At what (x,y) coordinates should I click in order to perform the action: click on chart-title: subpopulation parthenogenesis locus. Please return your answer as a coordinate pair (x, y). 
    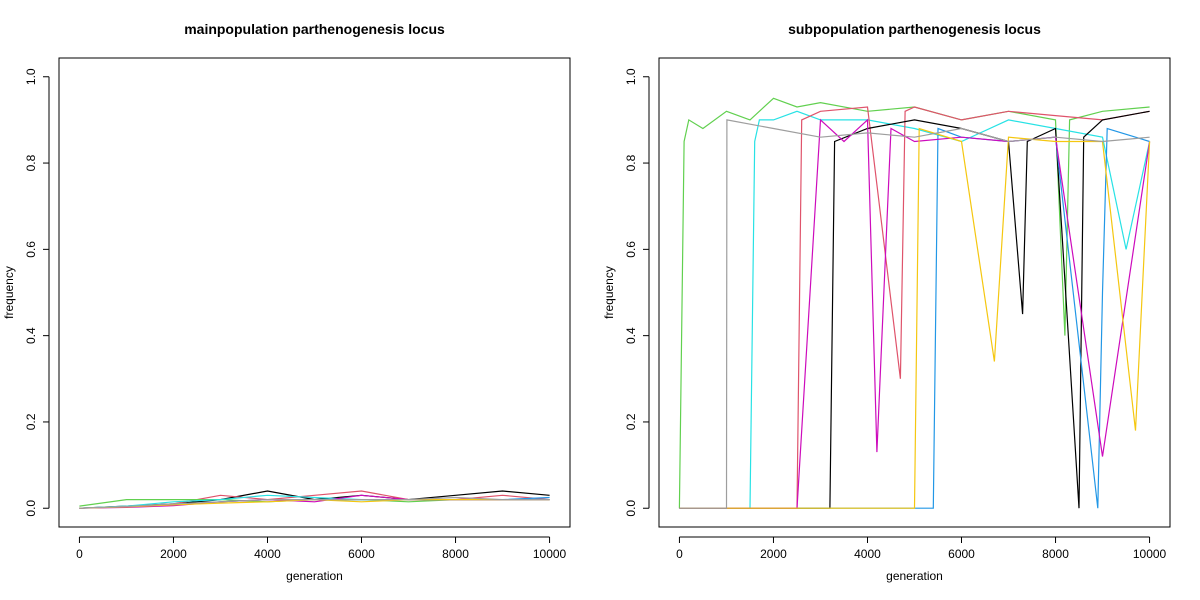
    Looking at the image, I should click on (914, 29).